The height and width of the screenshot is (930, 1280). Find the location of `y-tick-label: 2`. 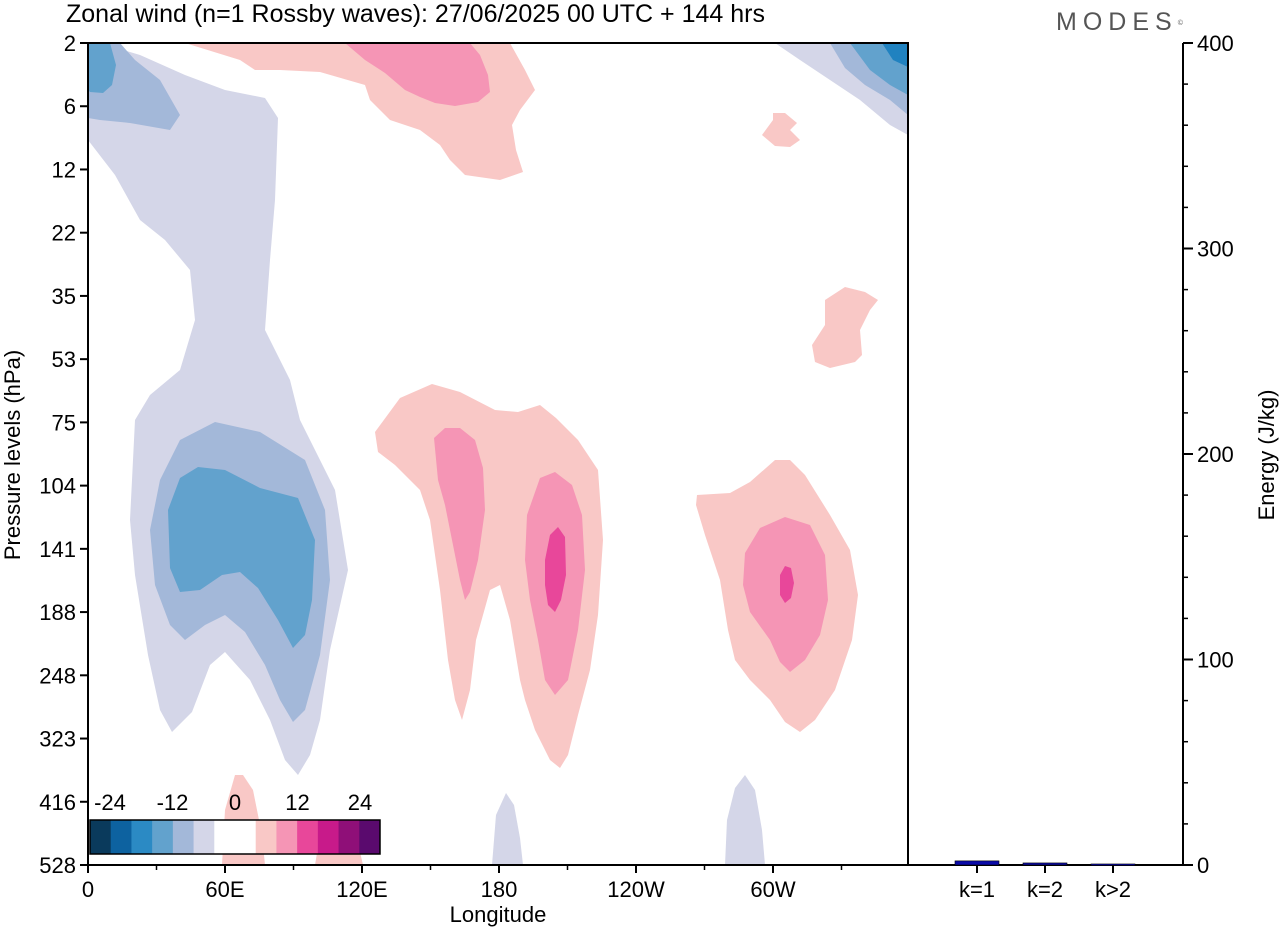

y-tick-label: 2 is located at coordinates (70, 43).